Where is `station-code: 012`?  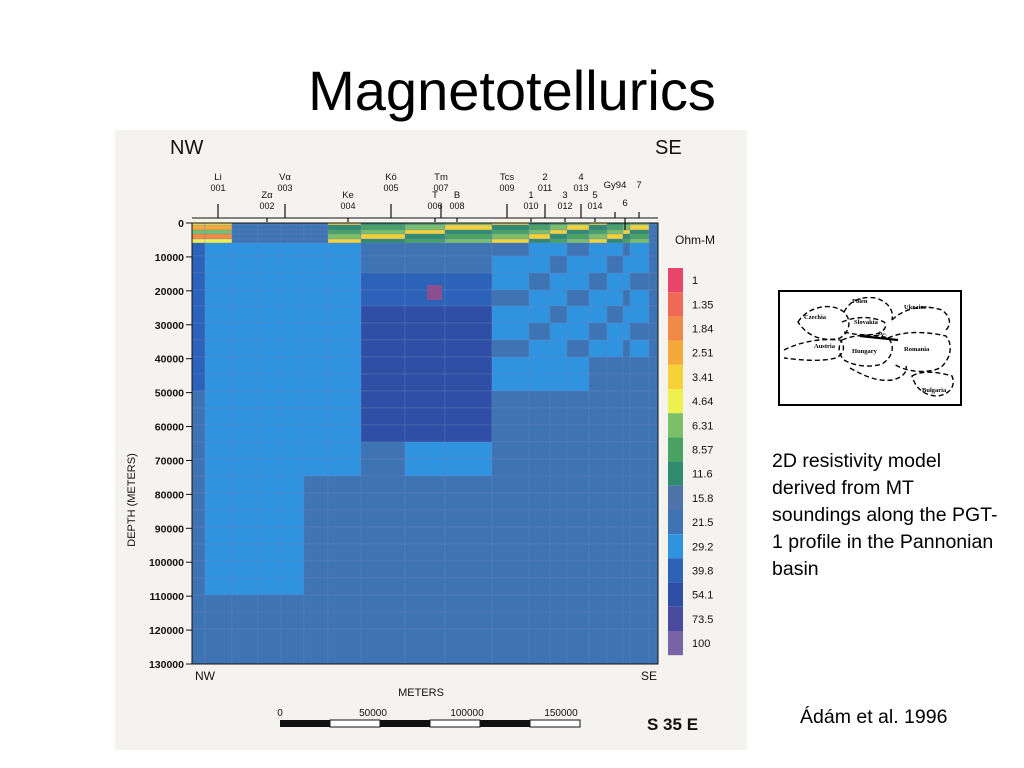
station-code: 012 is located at coordinates (564, 206).